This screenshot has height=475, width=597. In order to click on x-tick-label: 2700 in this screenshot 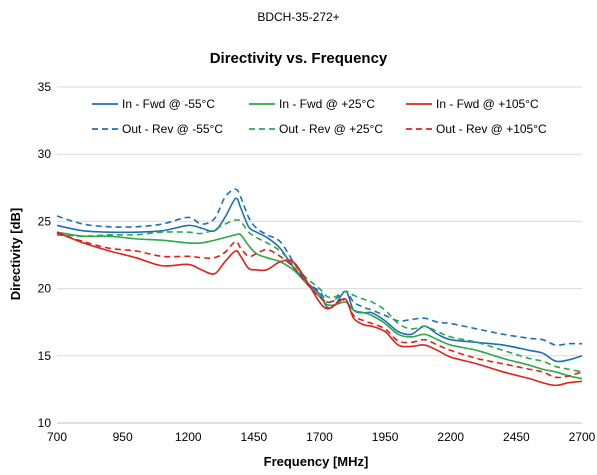, I will do `click(582, 437)`.